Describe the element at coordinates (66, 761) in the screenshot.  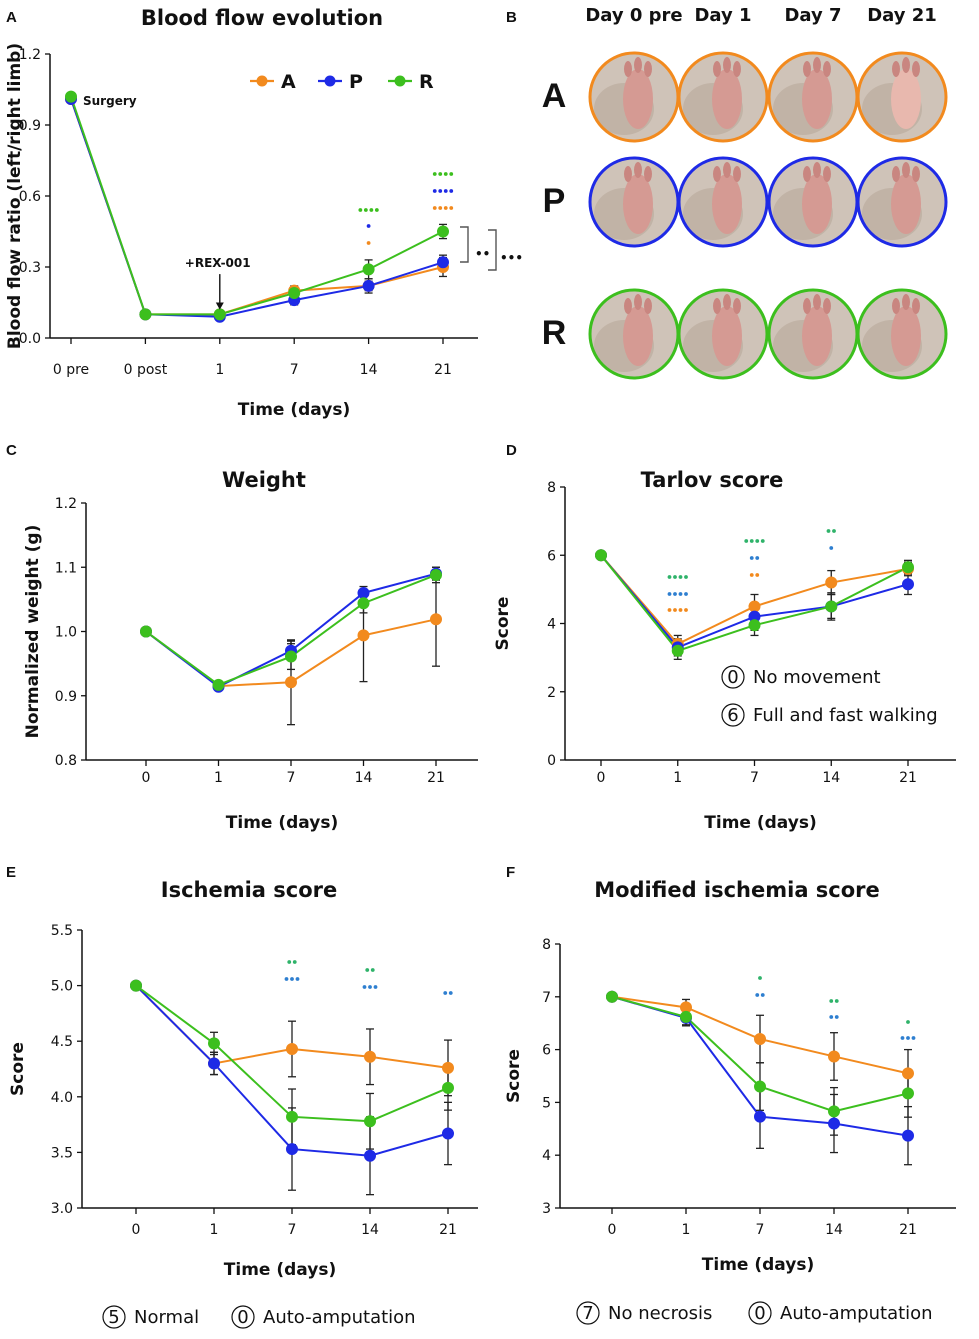
I see `y-tick-label: 0.8` at that location.